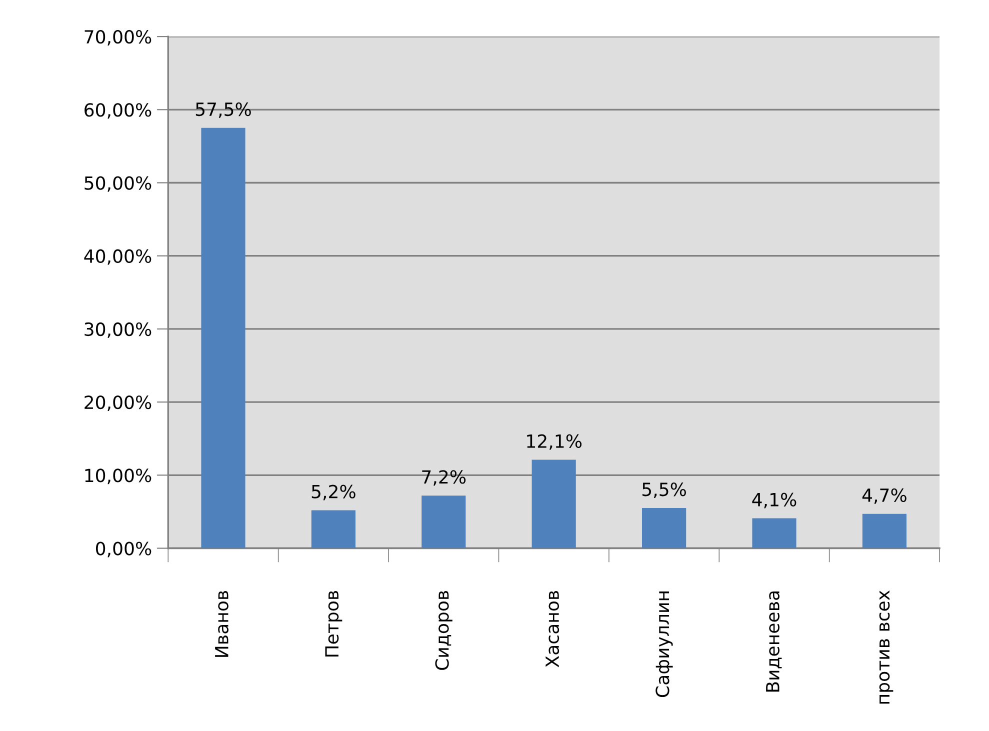 This screenshot has height=731, width=989. Describe the element at coordinates (664, 490) in the screenshot. I see `data-label: 5,5%` at that location.